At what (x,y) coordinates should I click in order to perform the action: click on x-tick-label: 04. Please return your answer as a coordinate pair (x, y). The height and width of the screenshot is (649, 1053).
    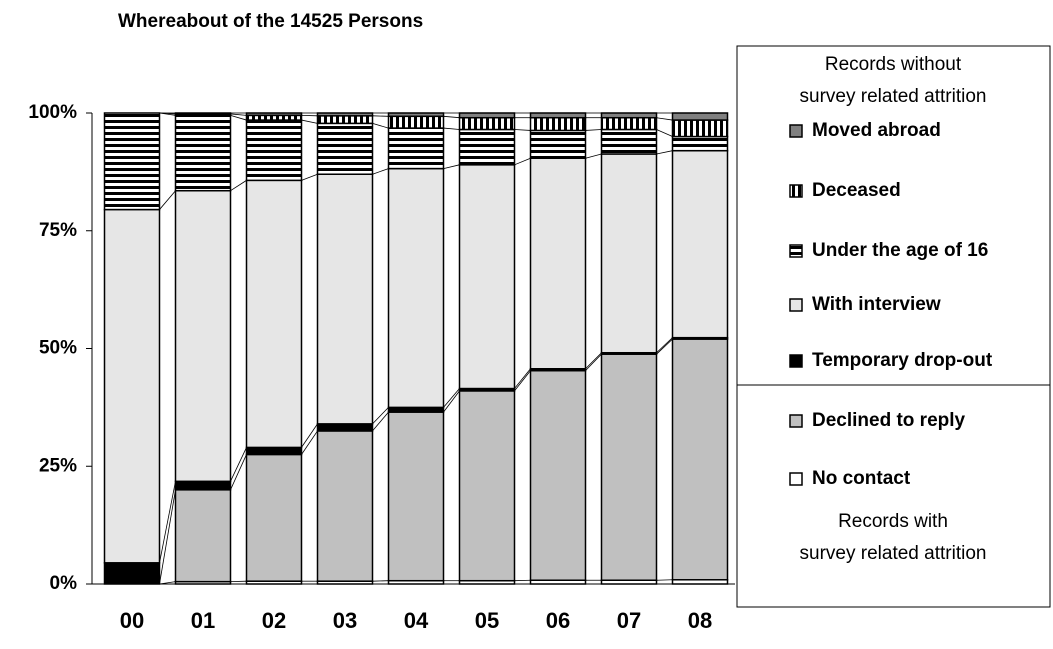
    Looking at the image, I should click on (416, 620).